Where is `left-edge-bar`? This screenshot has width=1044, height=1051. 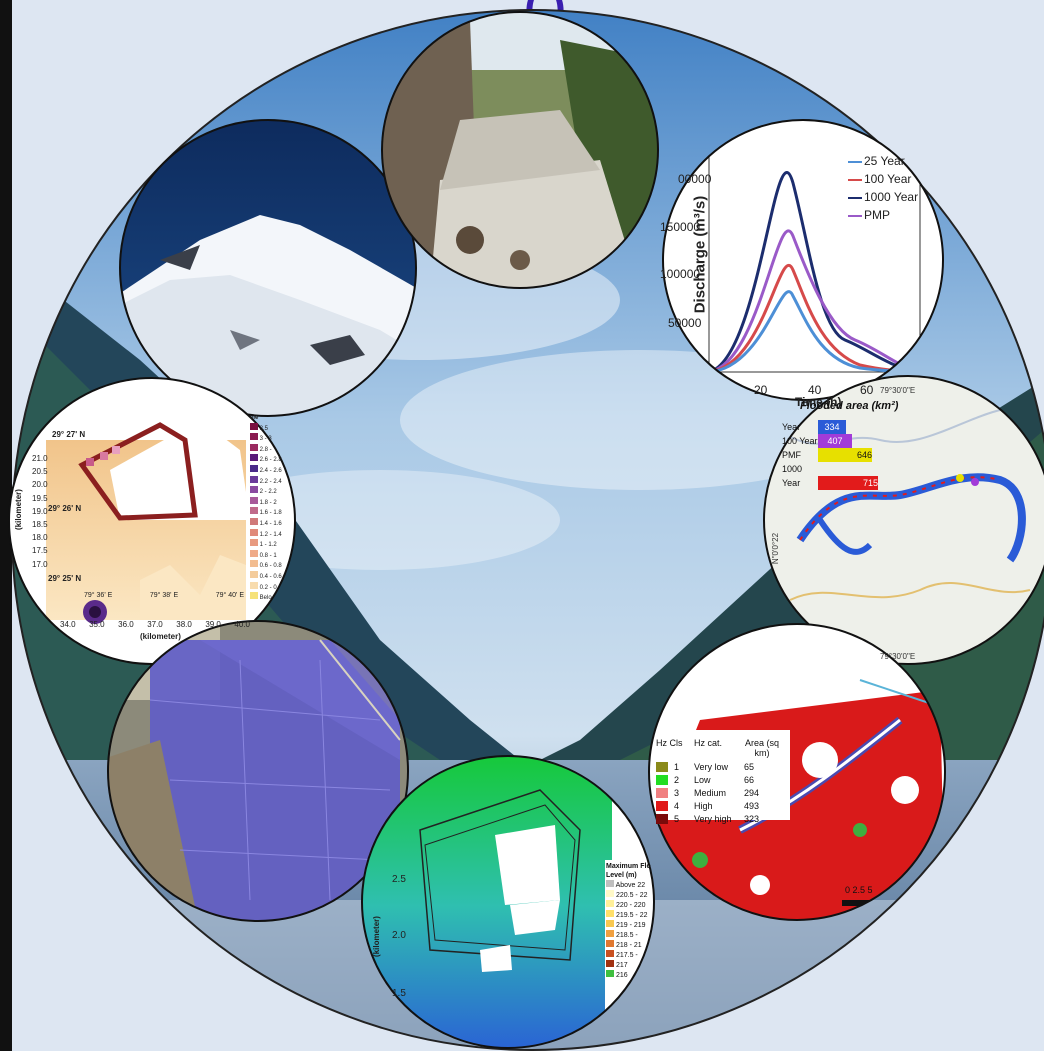 left-edge-bar is located at coordinates (6, 525).